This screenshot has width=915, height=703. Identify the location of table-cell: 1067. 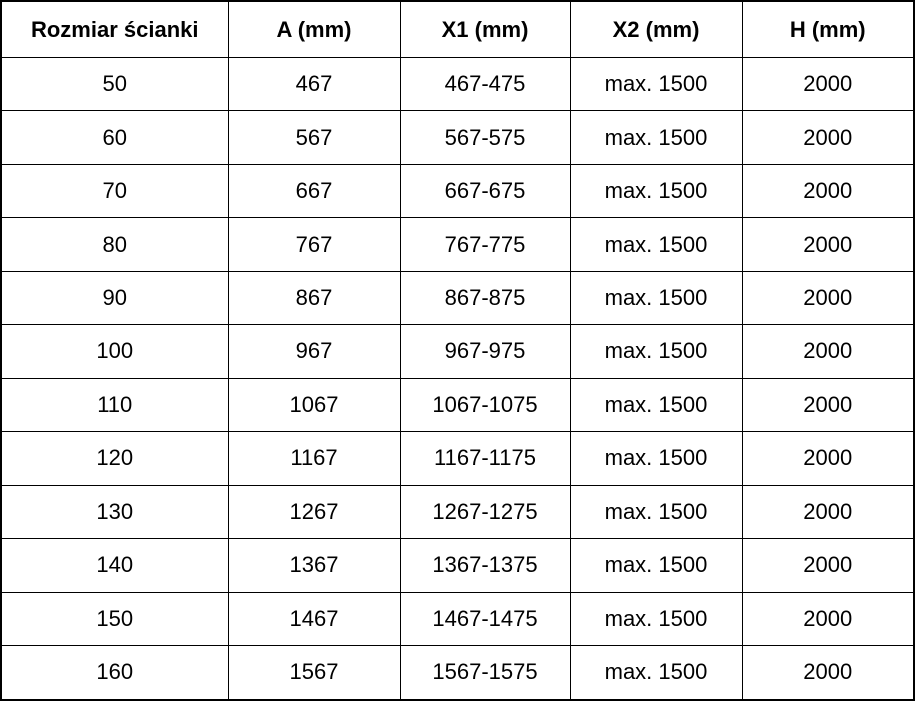
(314, 405).